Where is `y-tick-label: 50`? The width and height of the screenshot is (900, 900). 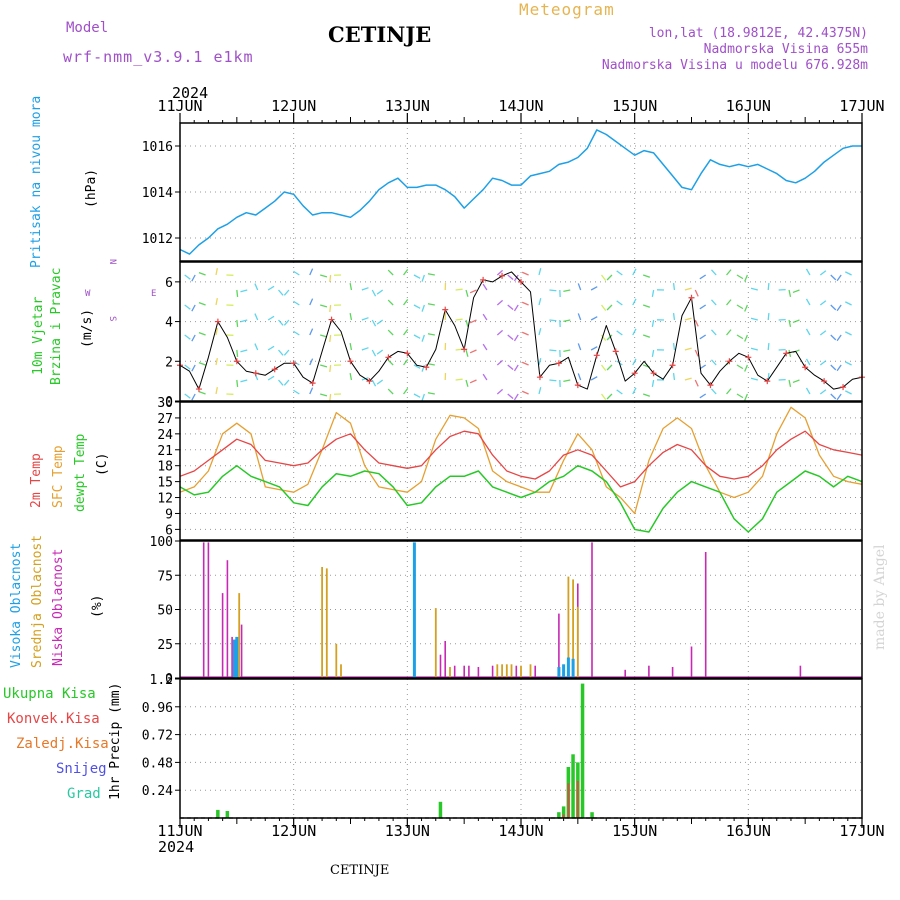 y-tick-label: 50 is located at coordinates (165, 611).